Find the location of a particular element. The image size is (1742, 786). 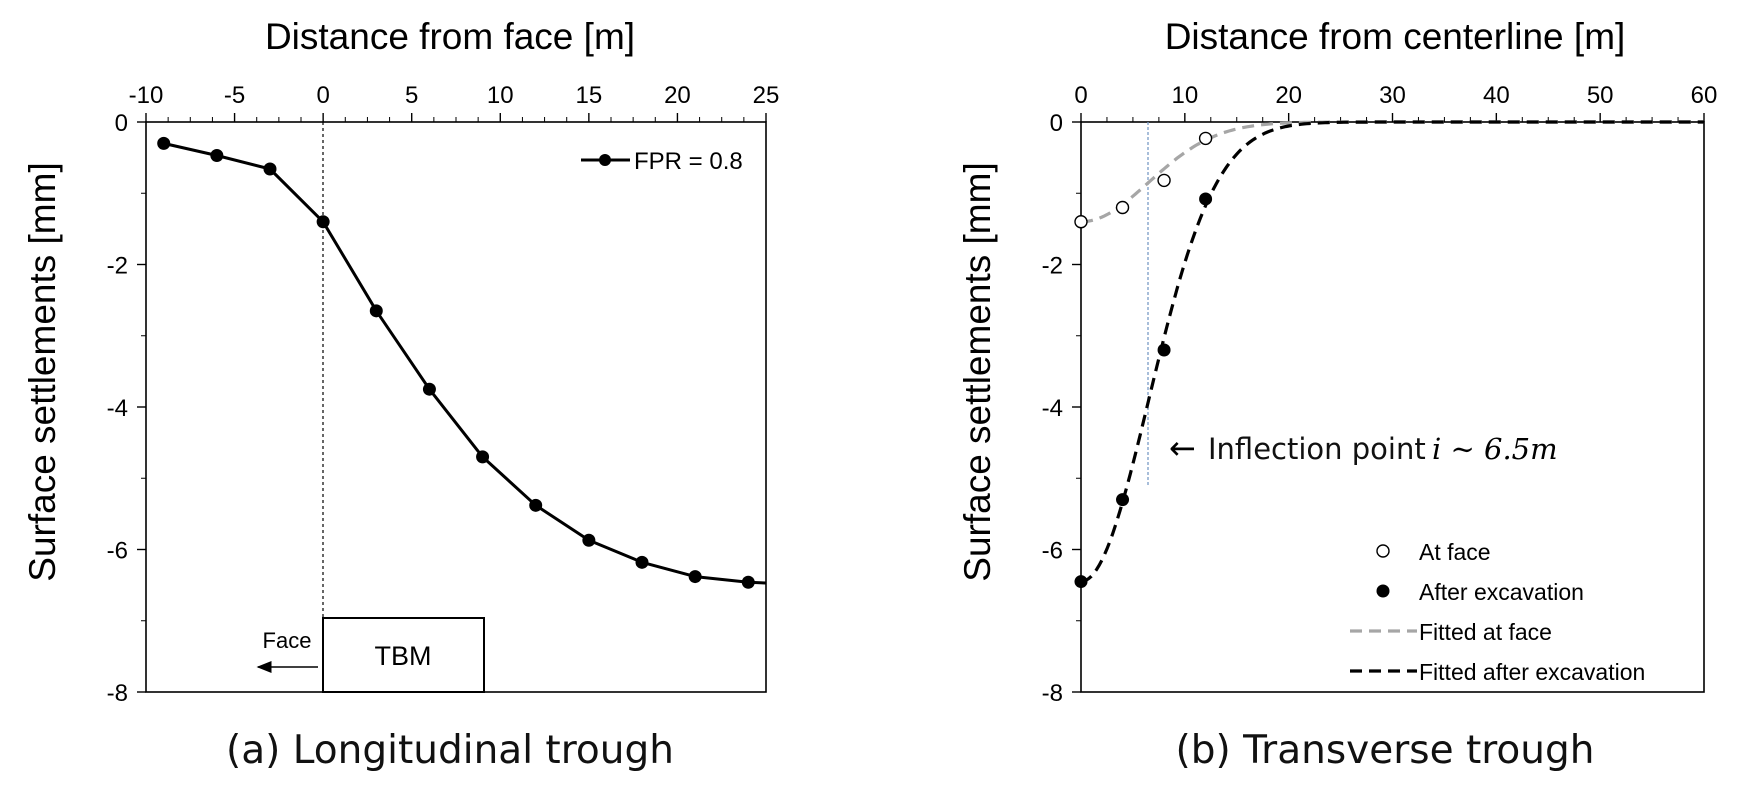

panel-b-y-tick-label: -2 is located at coordinates (1052, 266).